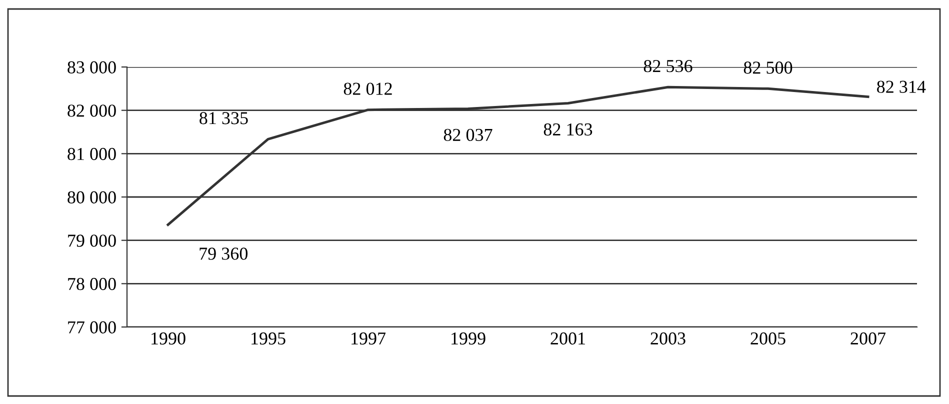 The width and height of the screenshot is (949, 404). Describe the element at coordinates (224, 118) in the screenshot. I see `data-label: 81 335` at that location.